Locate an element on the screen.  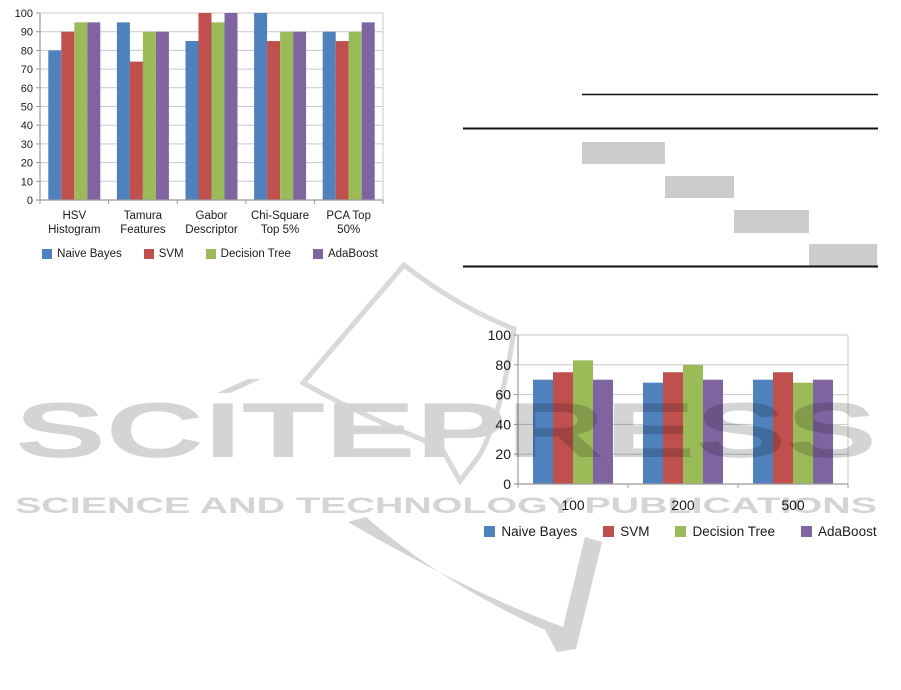
category-label: Histogram is located at coordinates (74, 230).